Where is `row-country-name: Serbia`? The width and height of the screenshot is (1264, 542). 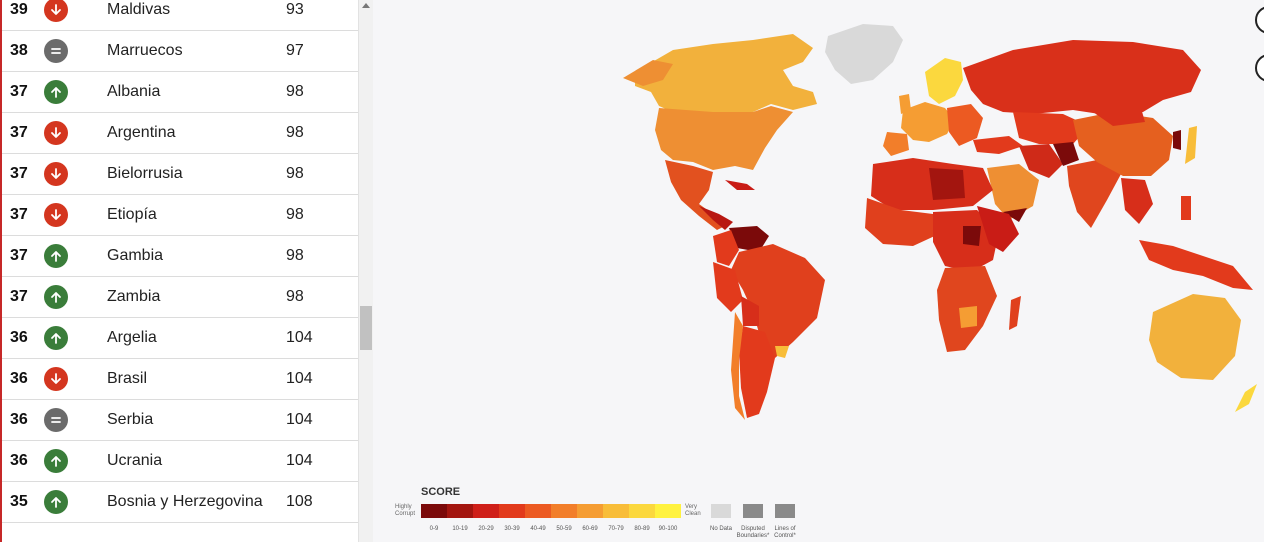 row-country-name: Serbia is located at coordinates (130, 419).